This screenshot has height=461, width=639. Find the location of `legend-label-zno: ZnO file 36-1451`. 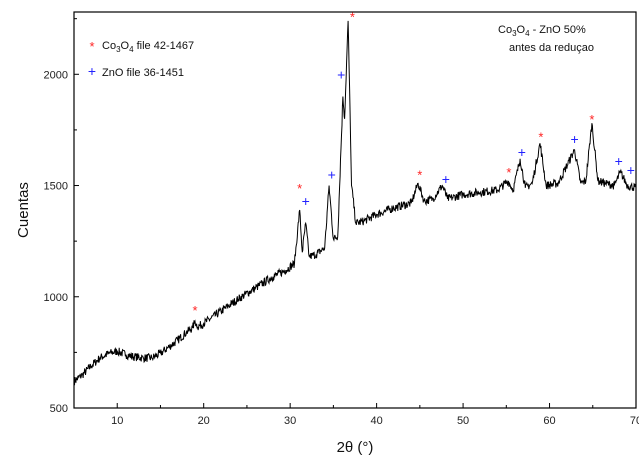

legend-label-zno: ZnO file 36-1451 is located at coordinates (143, 73).